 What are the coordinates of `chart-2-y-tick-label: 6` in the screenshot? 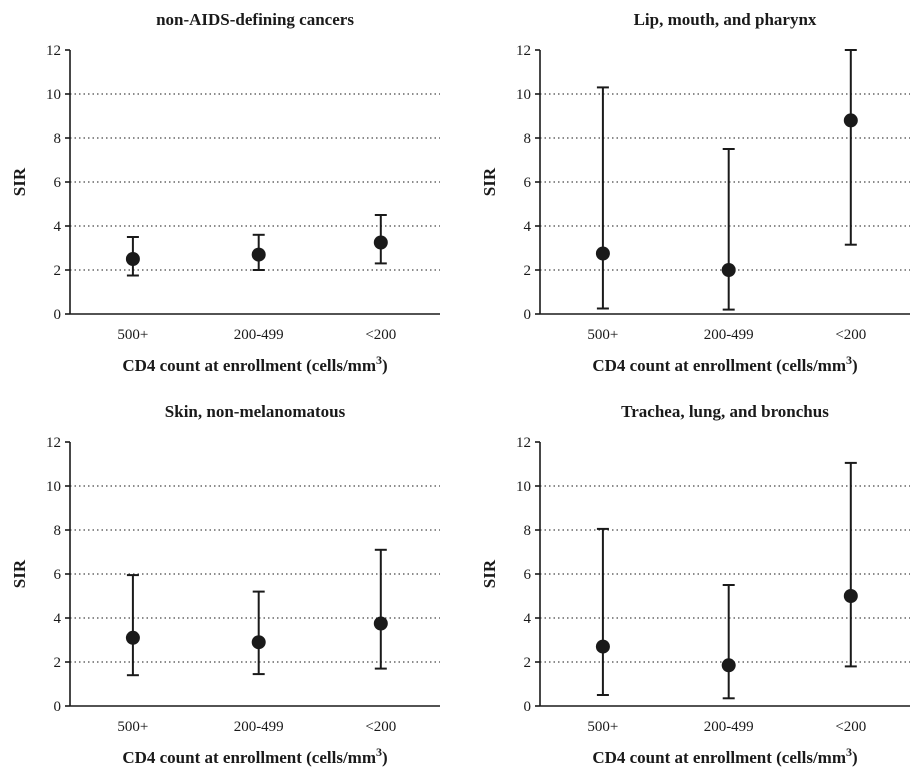 It's located at (528, 183).